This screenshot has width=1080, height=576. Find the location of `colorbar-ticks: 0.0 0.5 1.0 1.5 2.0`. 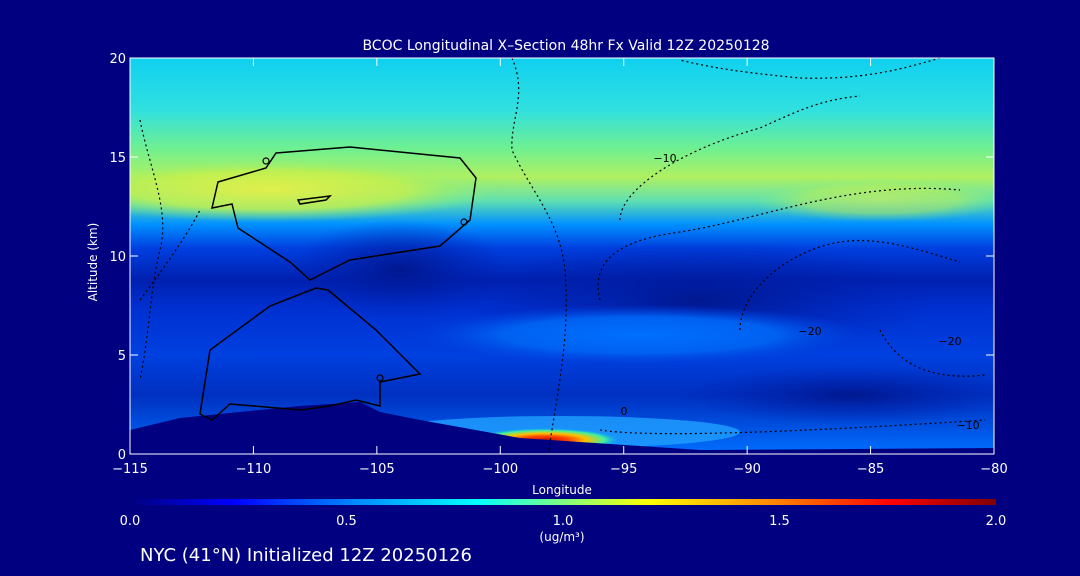

colorbar-ticks: 0.0 0.5 1.0 1.5 2.0 is located at coordinates (563, 521).